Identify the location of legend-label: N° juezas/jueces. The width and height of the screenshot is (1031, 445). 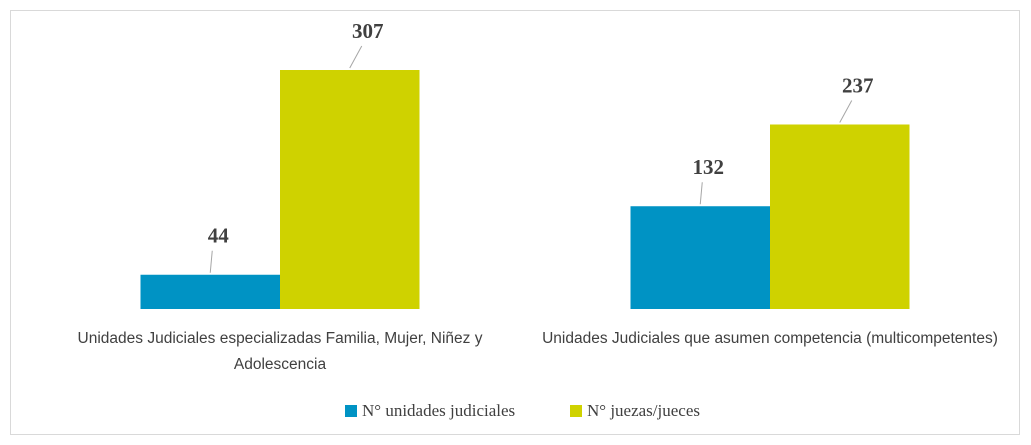
(643, 410).